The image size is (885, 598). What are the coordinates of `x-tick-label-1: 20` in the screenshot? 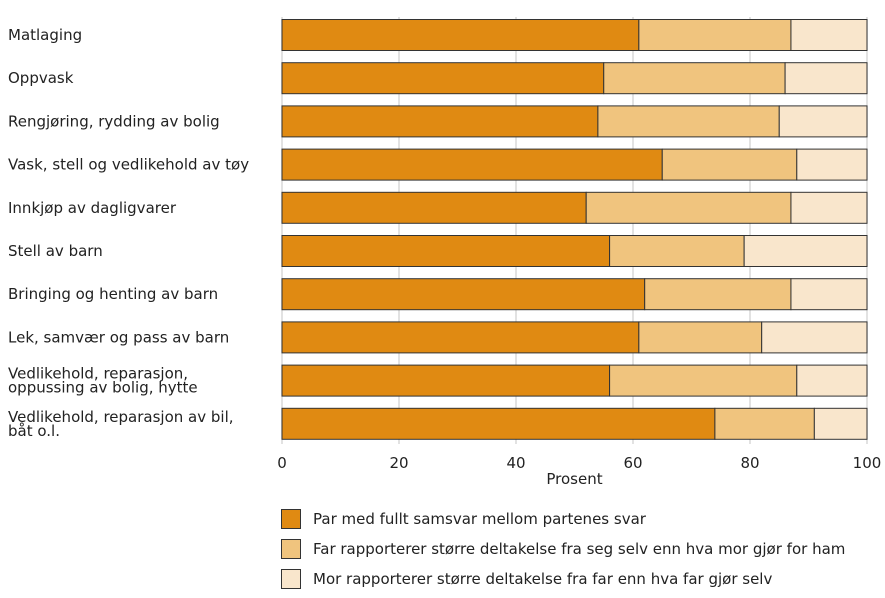 It's located at (398, 463).